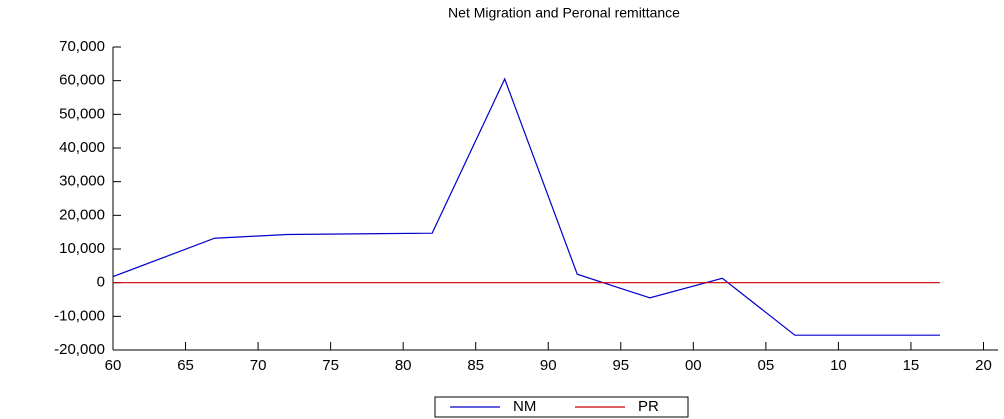  I want to click on x-tick-label: 65, so click(185, 365).